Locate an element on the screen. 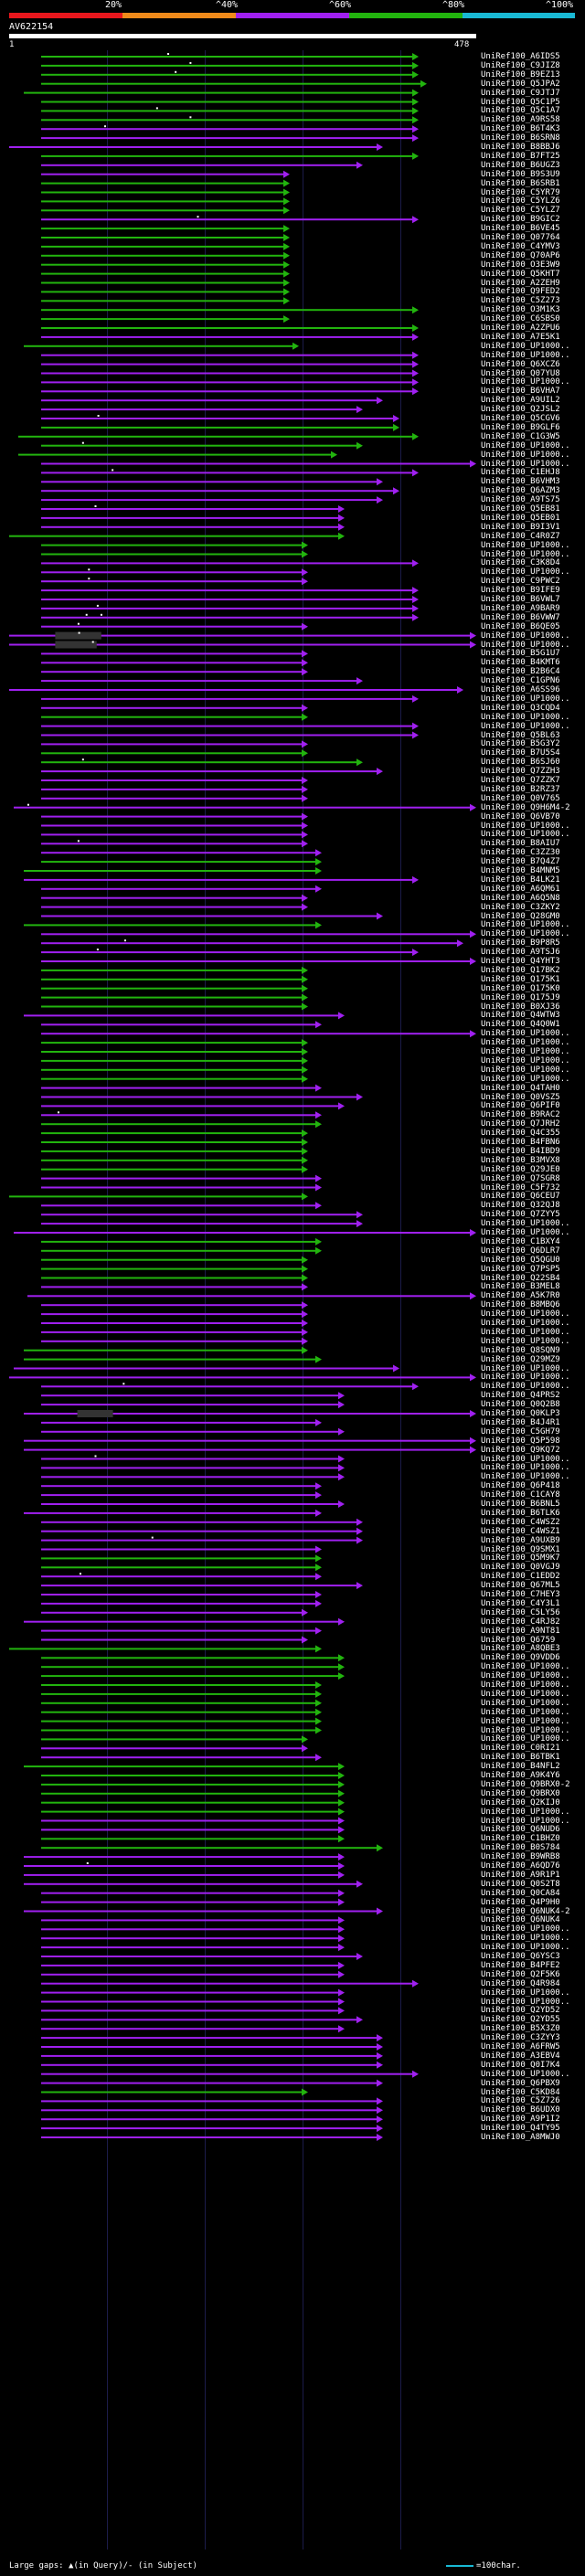 This screenshot has height=2576, width=585. hit-label-link: UniRef100_Q4TY95 is located at coordinates (520, 2129).